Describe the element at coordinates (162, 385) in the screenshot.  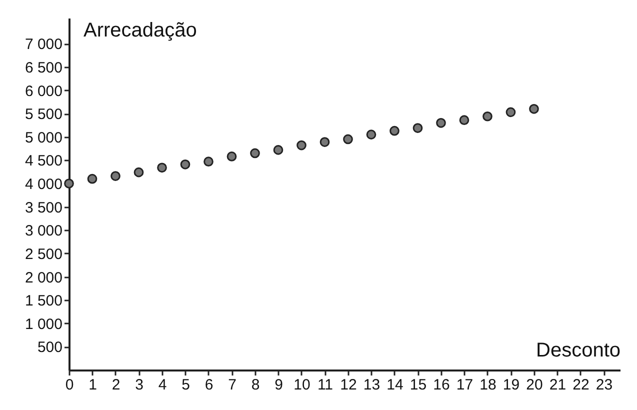
I see `x-tick-label: 4` at that location.